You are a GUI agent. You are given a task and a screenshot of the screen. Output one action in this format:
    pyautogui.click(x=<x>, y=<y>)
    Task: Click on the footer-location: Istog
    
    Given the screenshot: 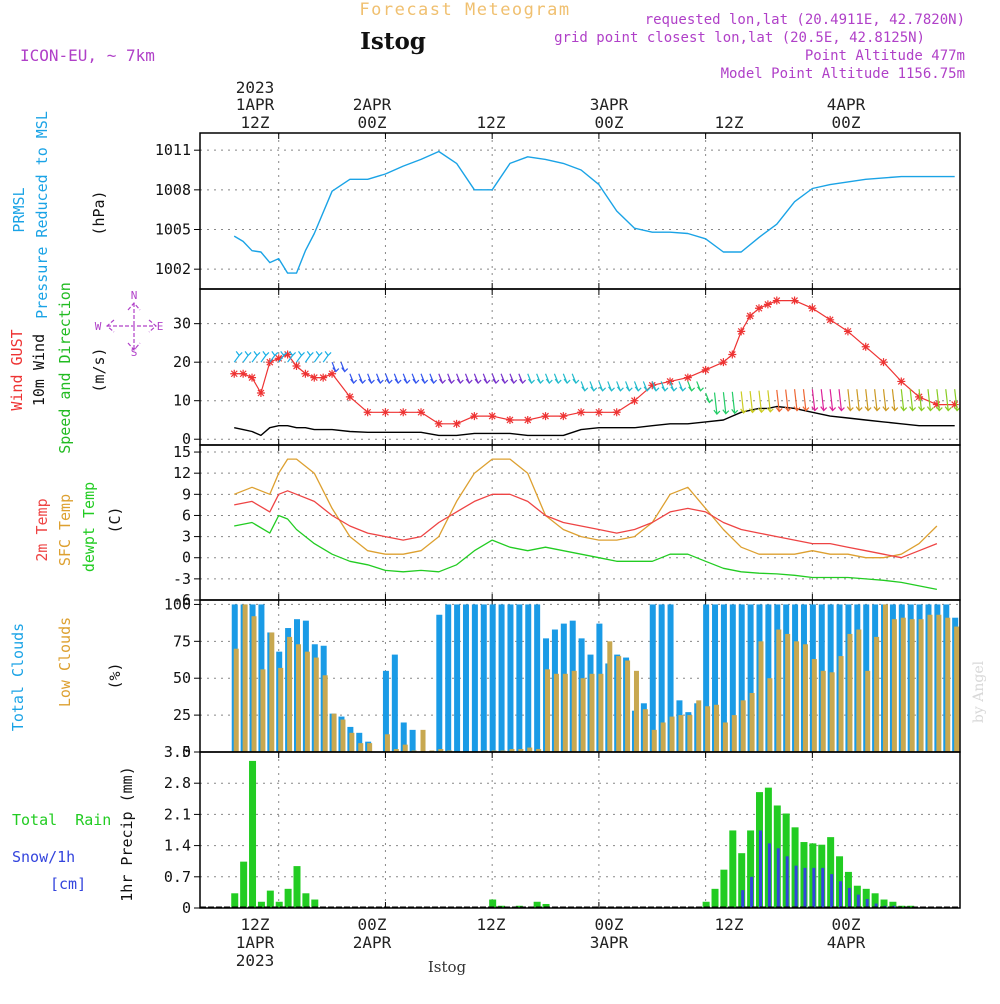 What is the action you would take?
    pyautogui.click(x=447, y=967)
    